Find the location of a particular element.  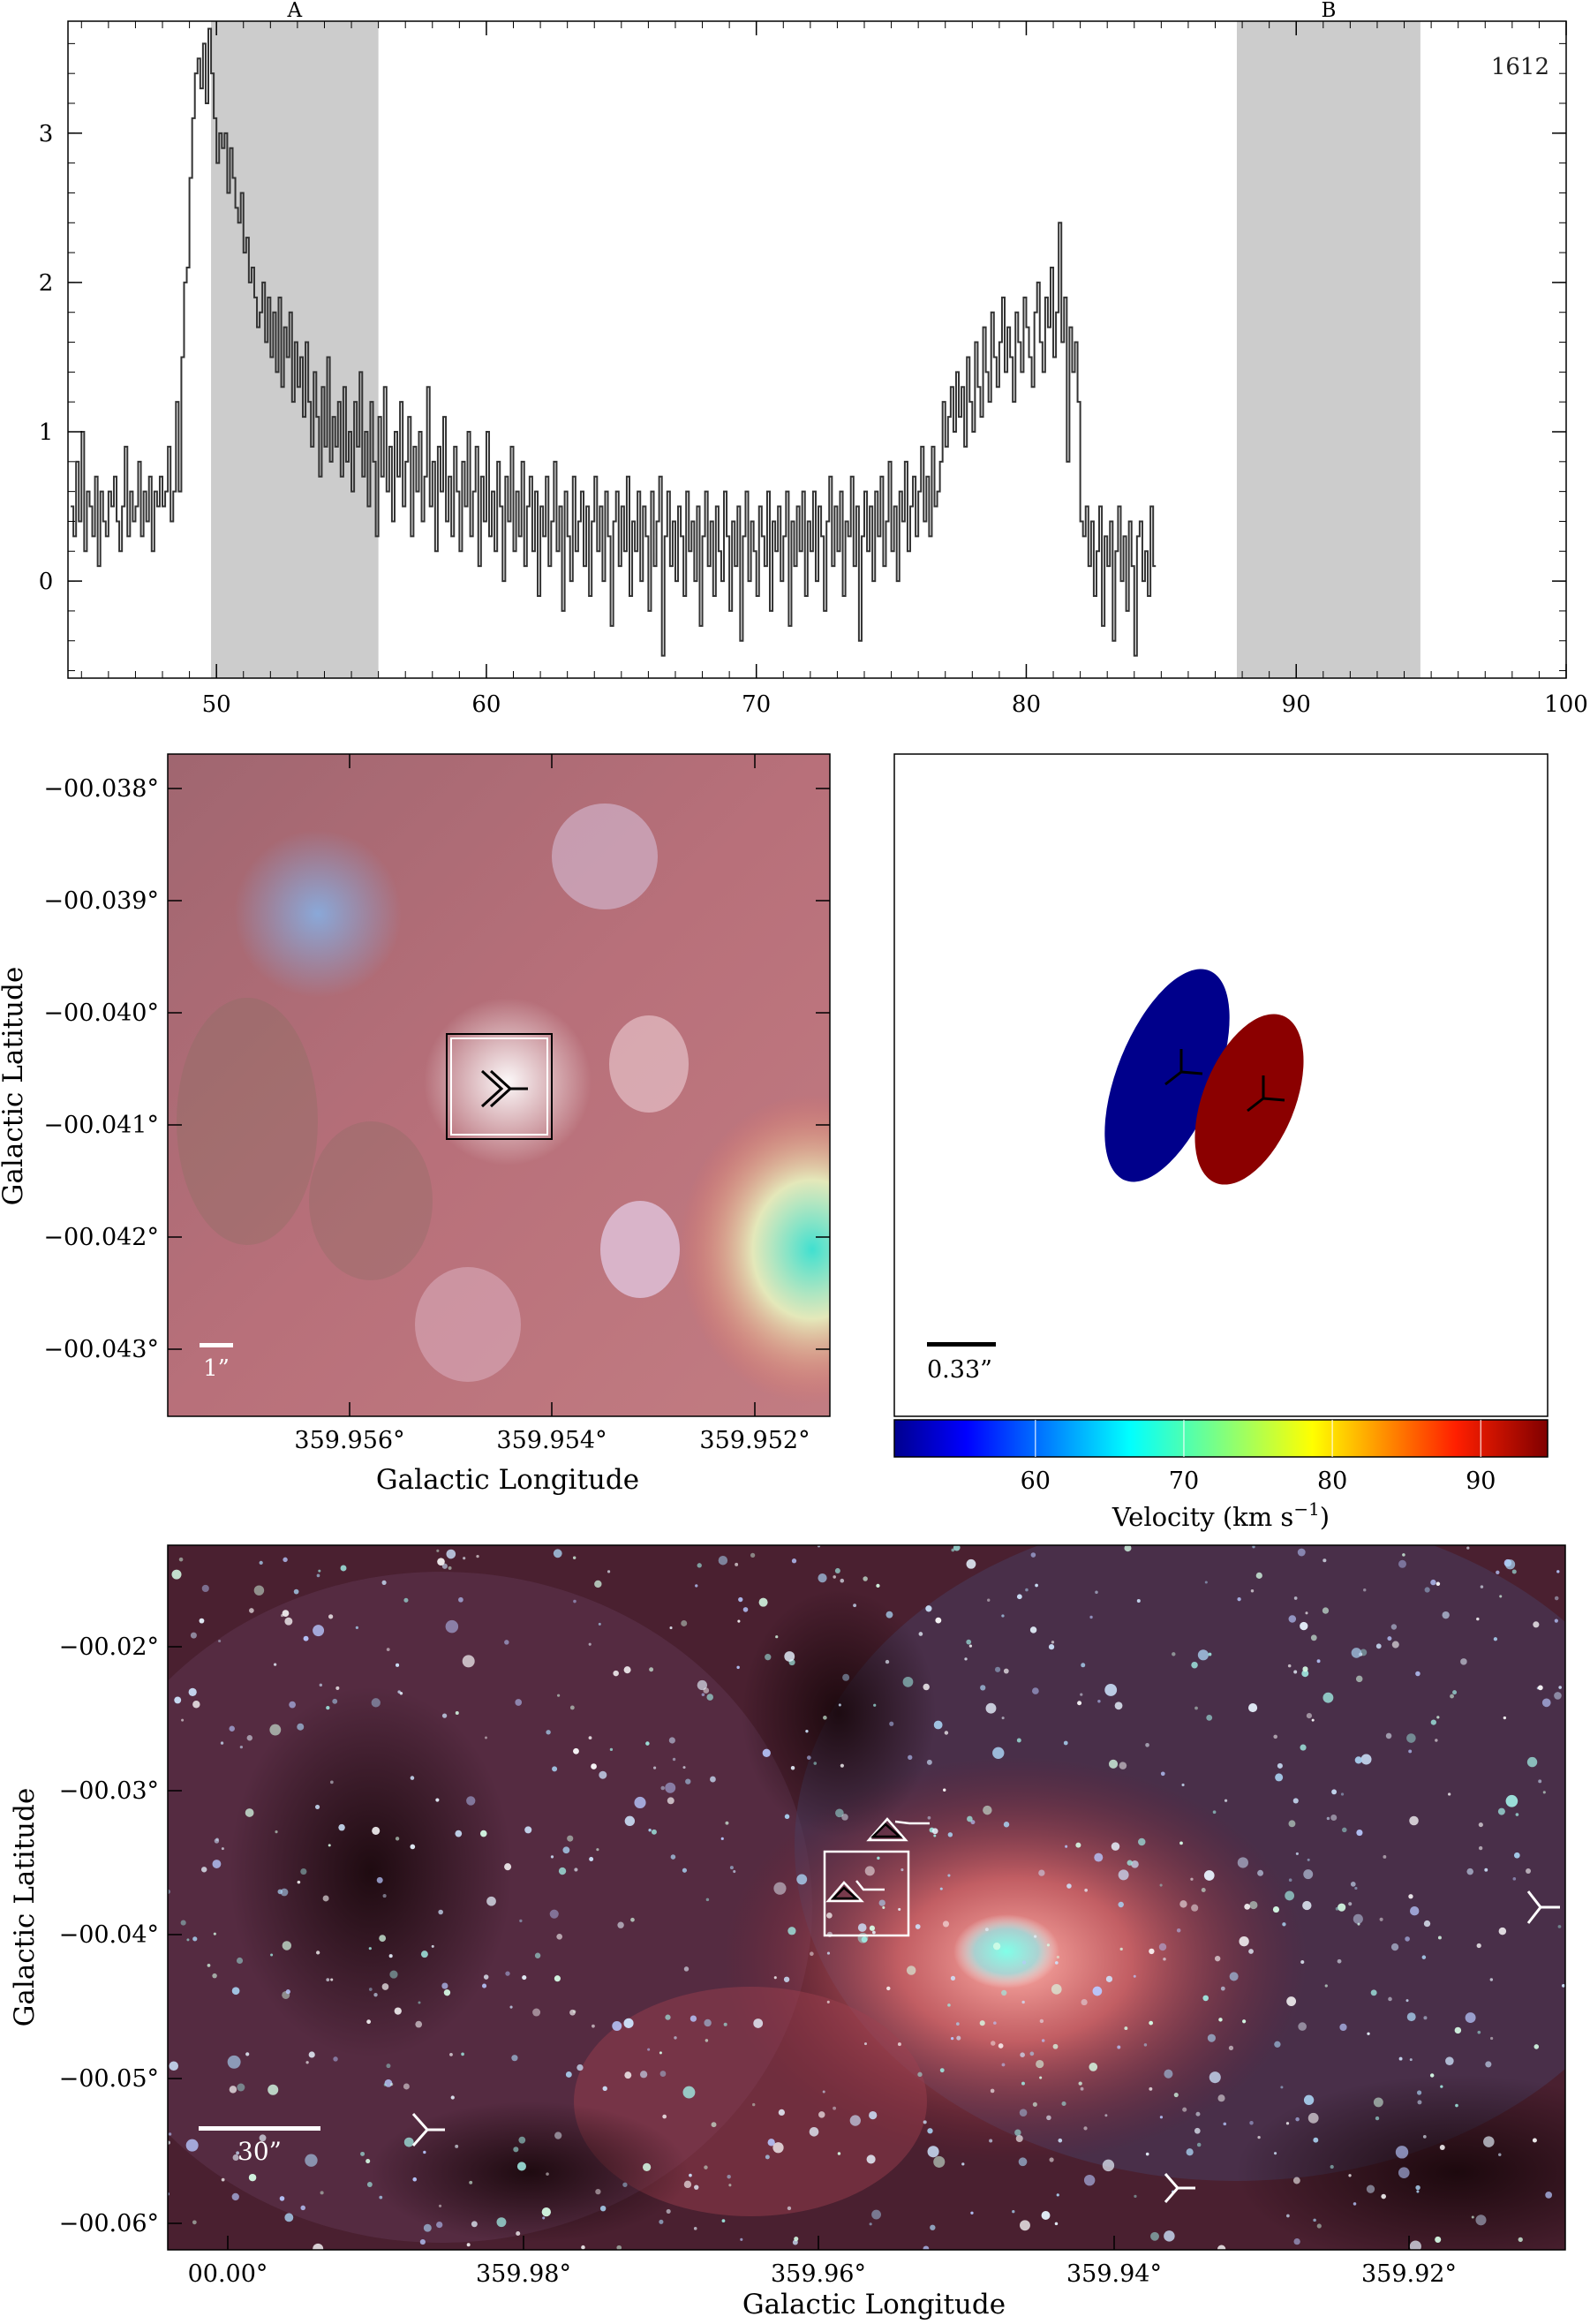

y-tick-label: 0 is located at coordinates (46, 582).